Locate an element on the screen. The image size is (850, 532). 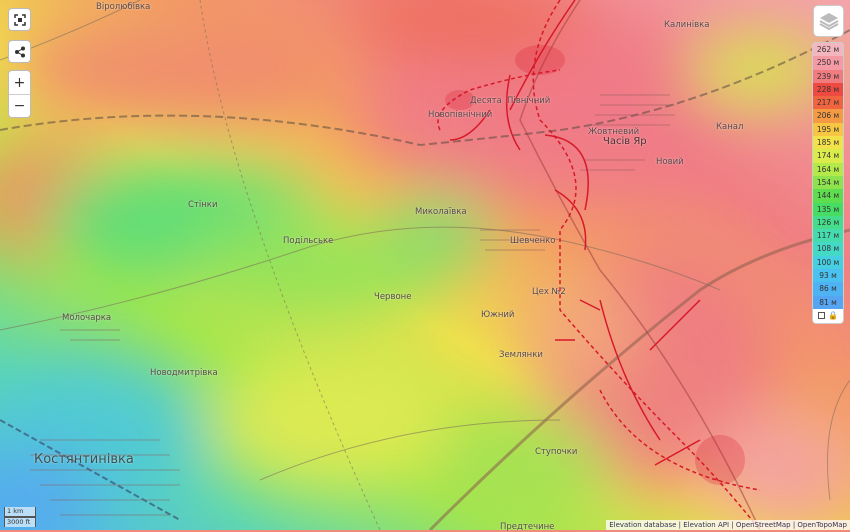
zoom-out-button: − is located at coordinates (19, 105).